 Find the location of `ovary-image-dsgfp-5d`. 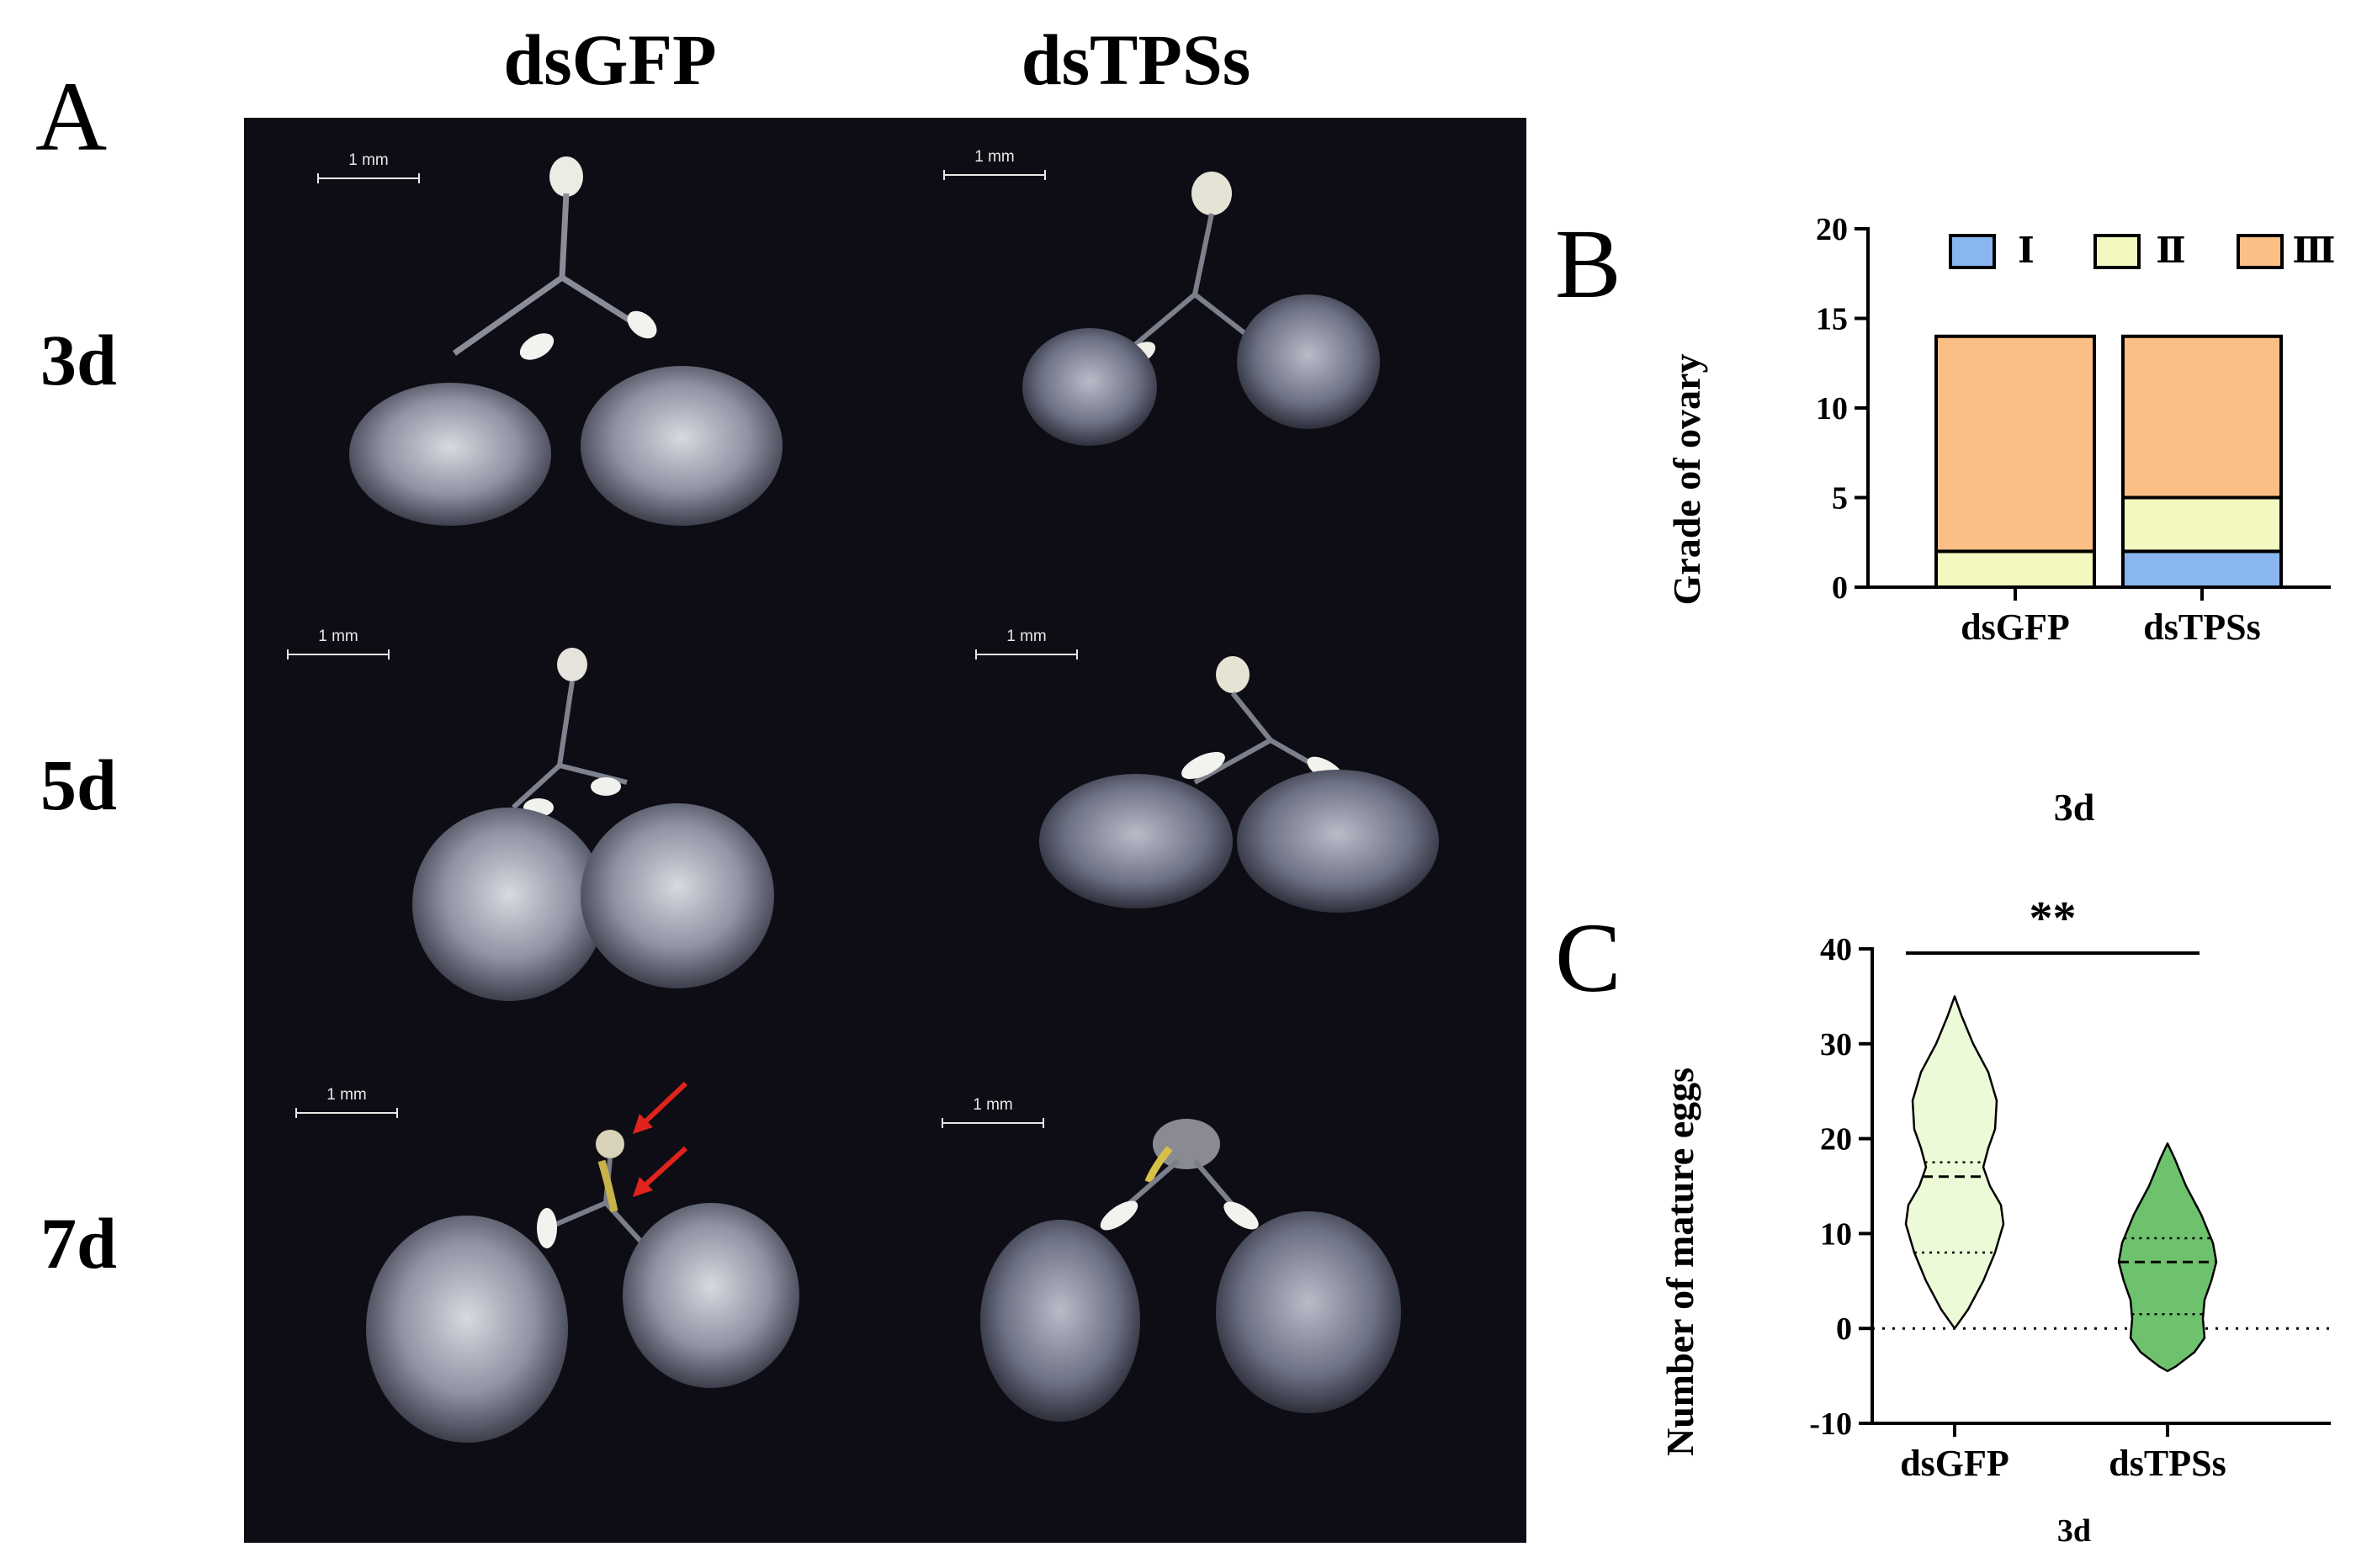

ovary-image-dsgfp-5d is located at coordinates (593, 824).